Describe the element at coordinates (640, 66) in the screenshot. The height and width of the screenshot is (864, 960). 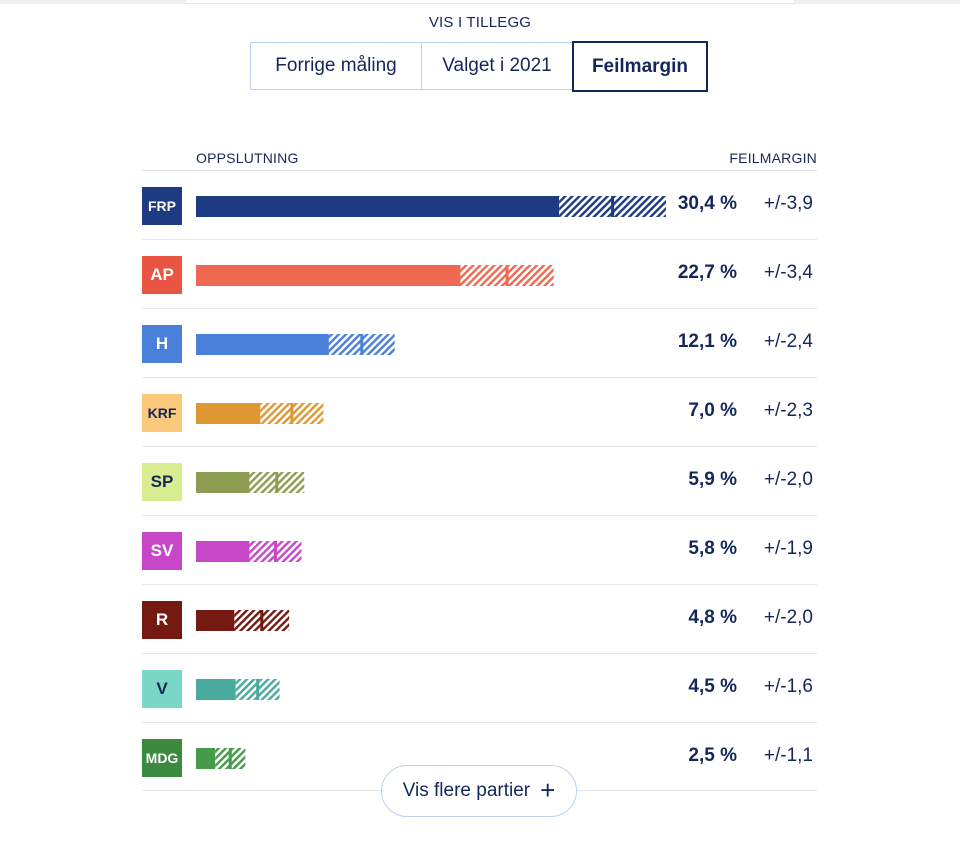
I see `tab-feilmargin: Feilmargin` at that location.